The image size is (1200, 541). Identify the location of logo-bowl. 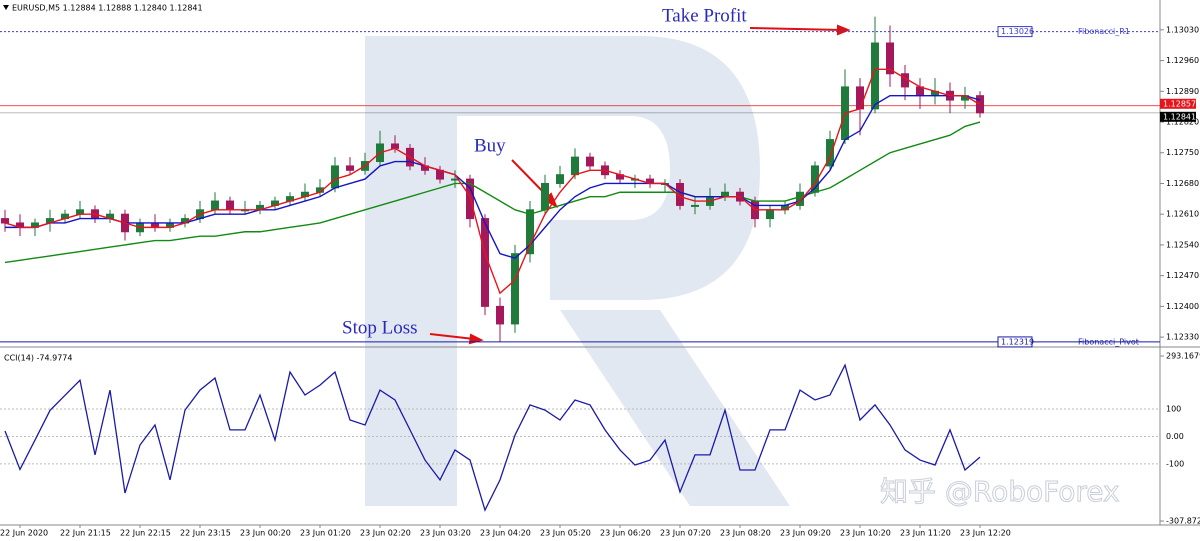
(608, 168).